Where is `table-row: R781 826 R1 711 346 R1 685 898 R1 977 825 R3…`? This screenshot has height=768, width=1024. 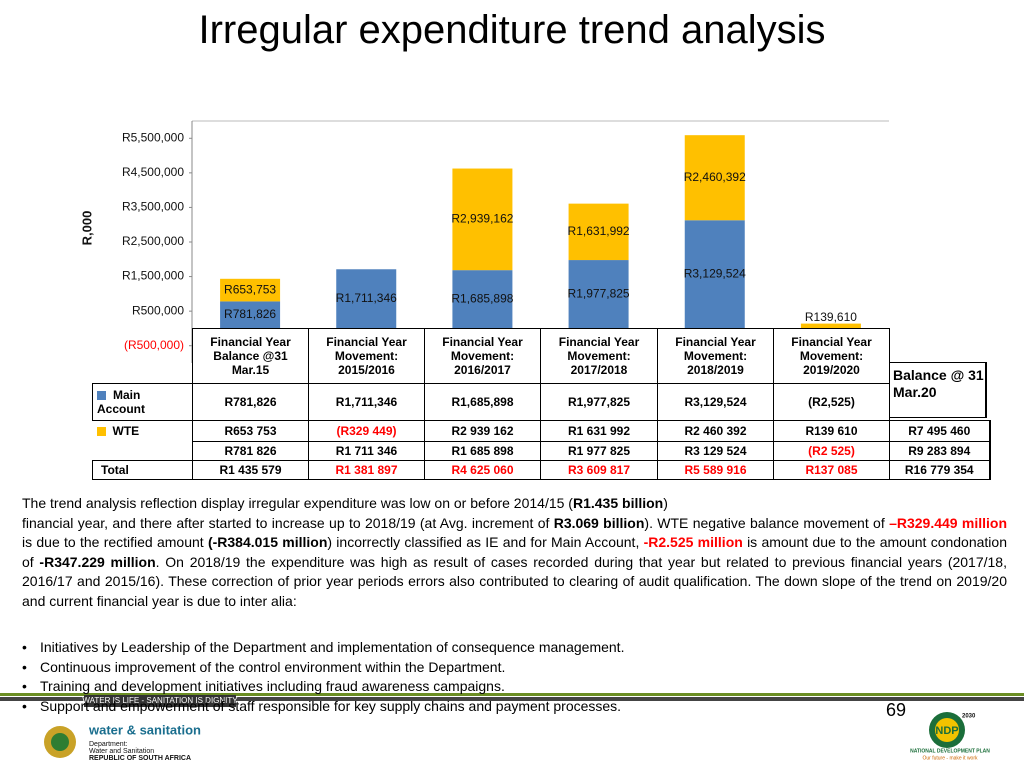
table-row: R781 826 R1 711 346 R1 685 898 R1 977 825 R3… is located at coordinates (542, 451).